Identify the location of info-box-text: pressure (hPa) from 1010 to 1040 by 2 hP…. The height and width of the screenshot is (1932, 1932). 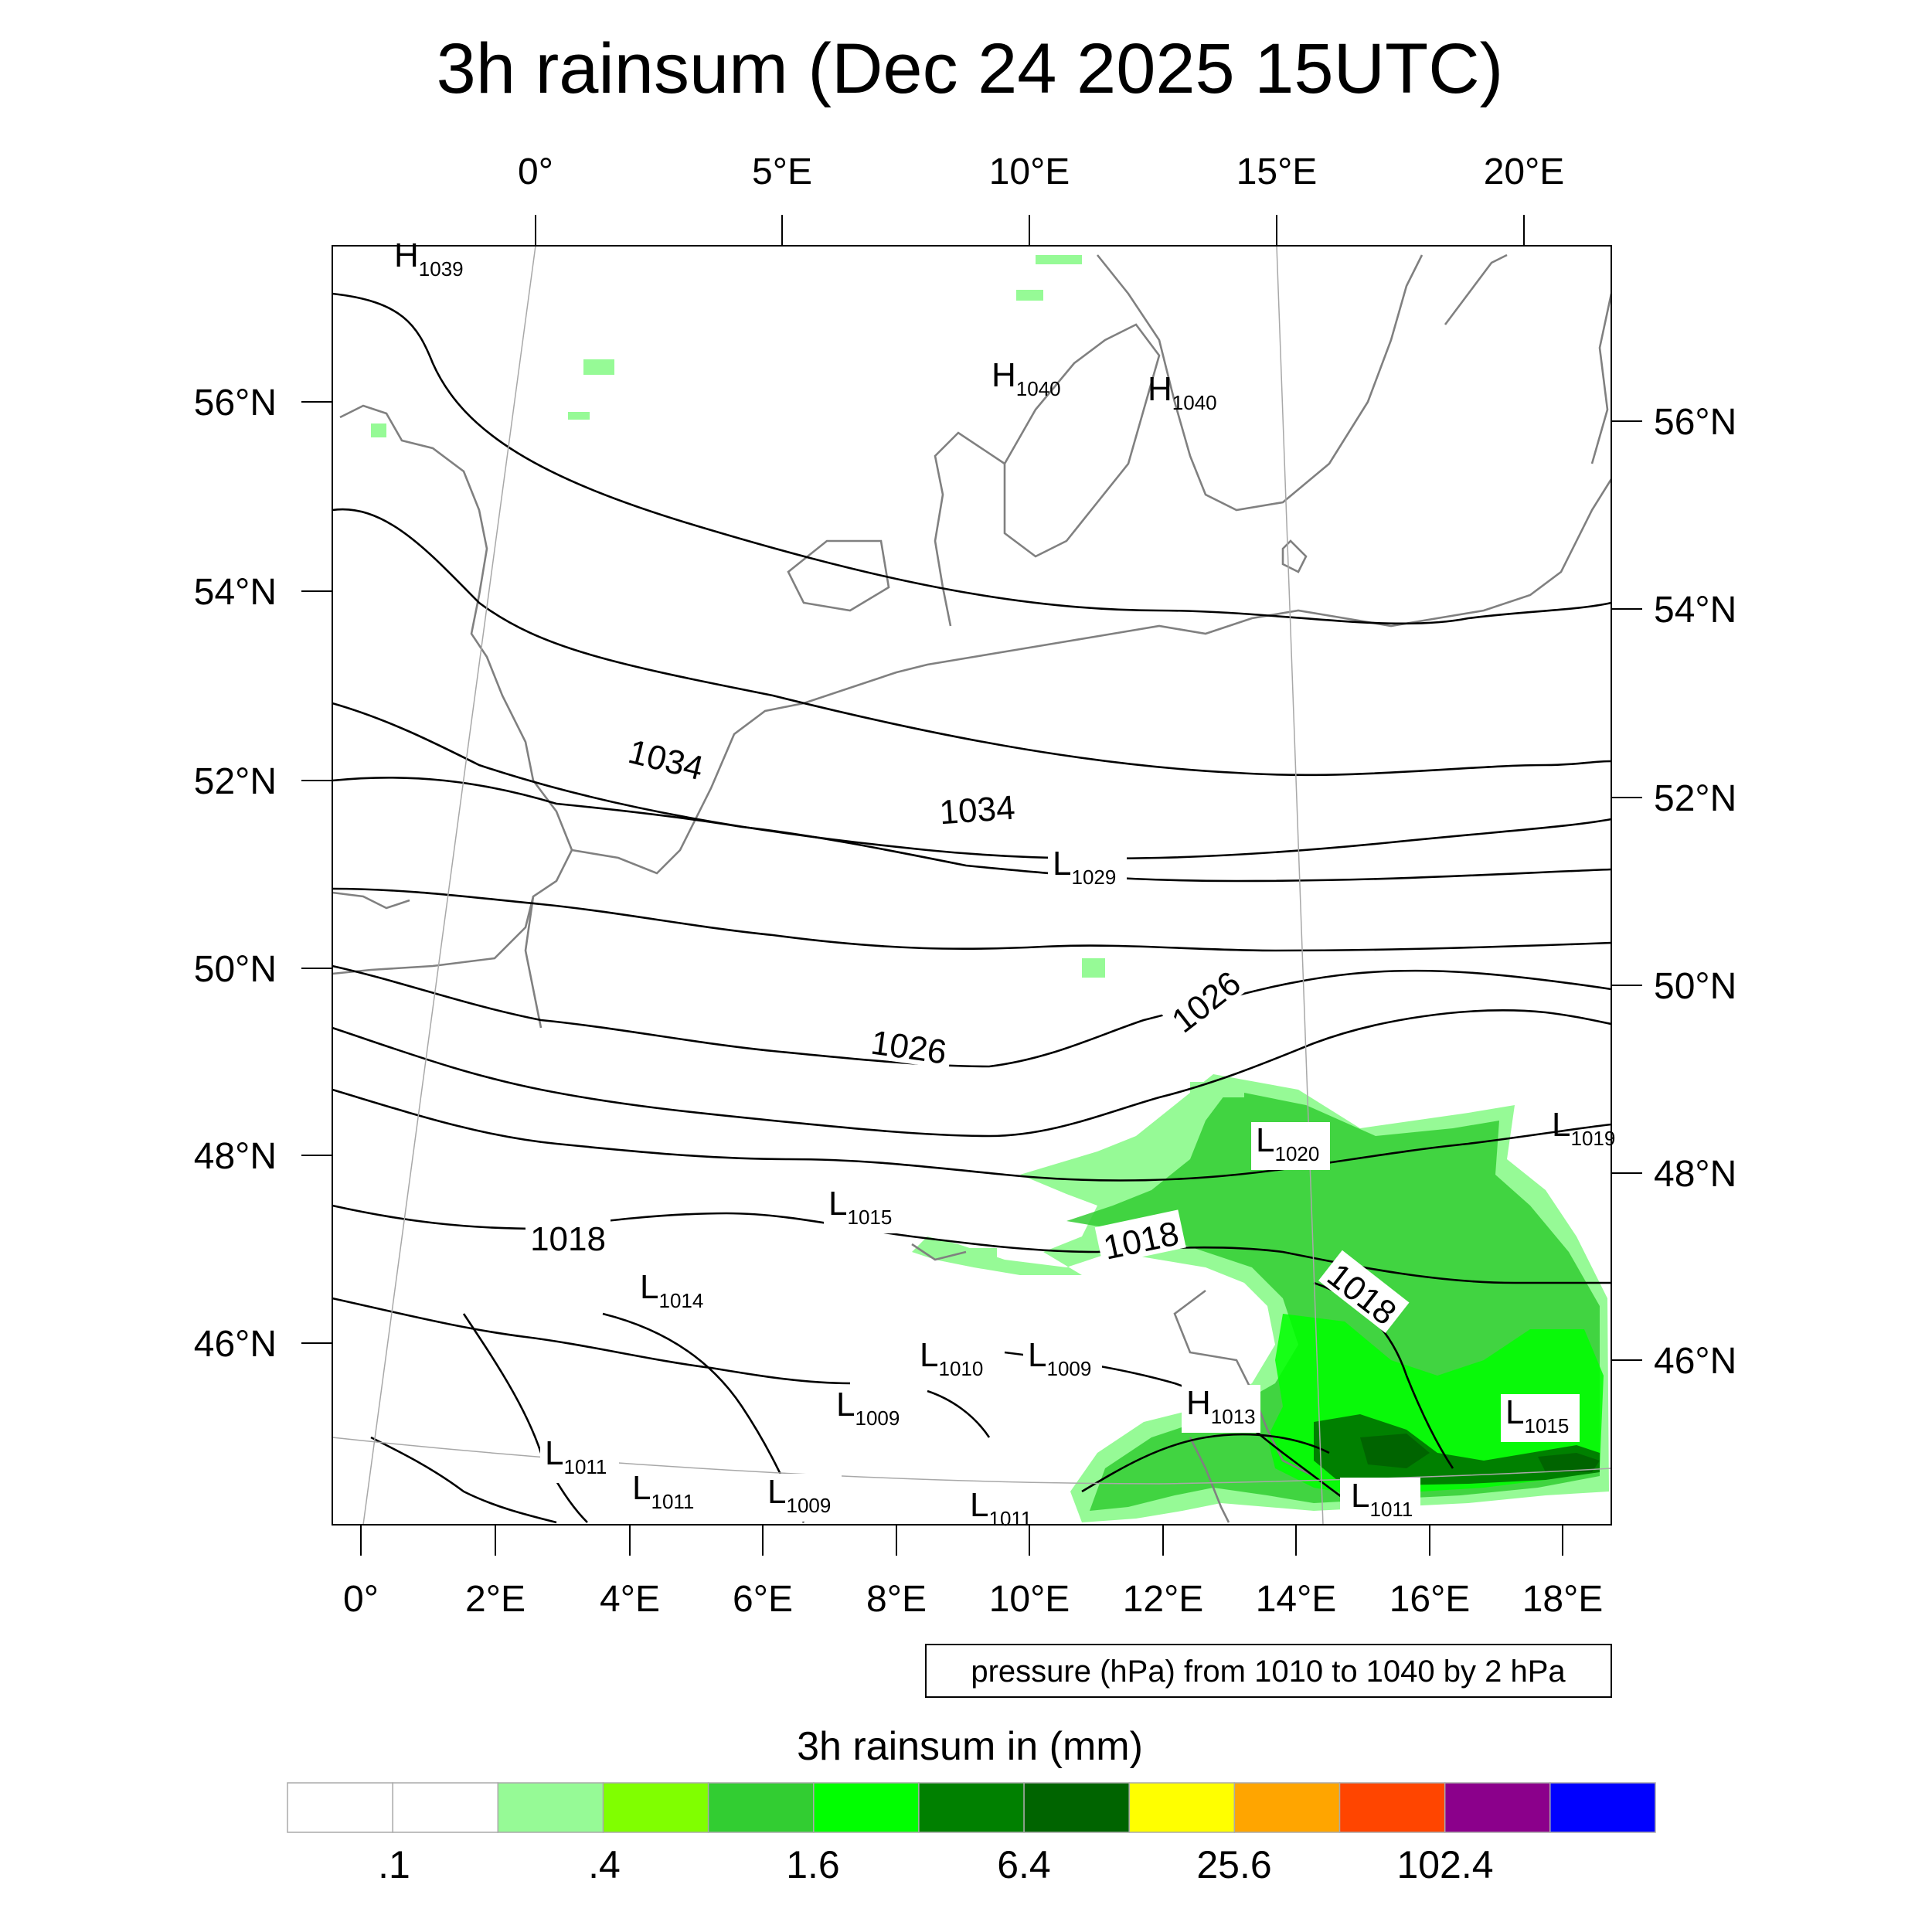
(1269, 1672).